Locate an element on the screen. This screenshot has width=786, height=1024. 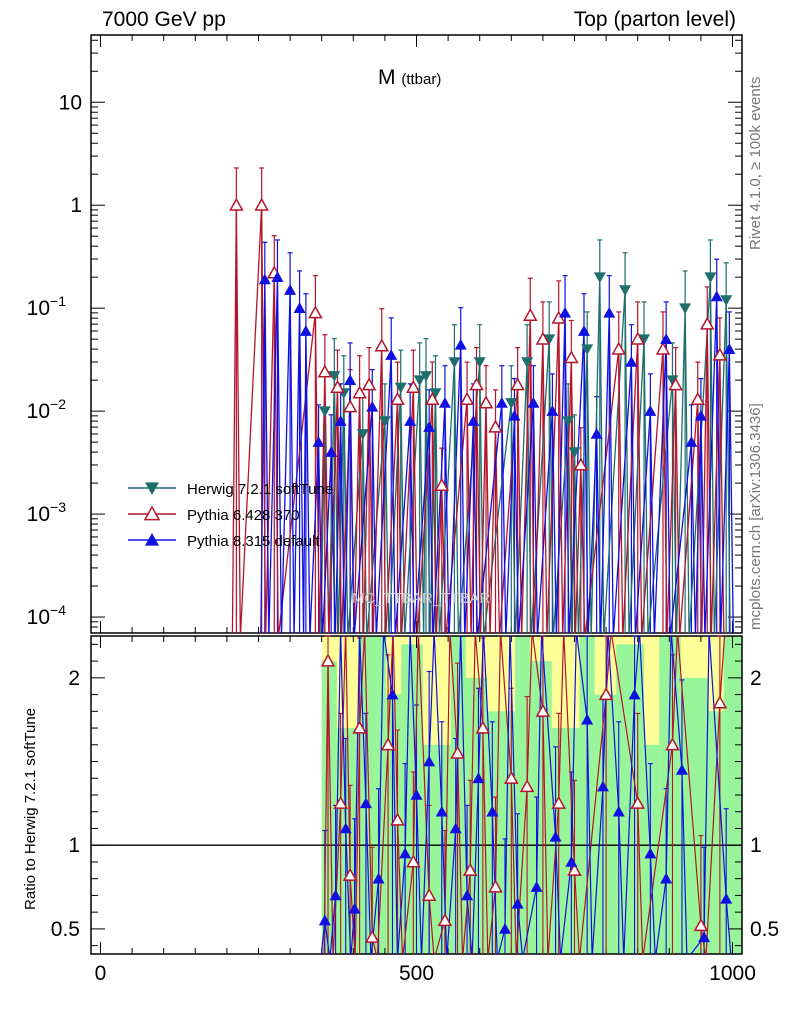
ratio-y-tick-label-right: 0.5 is located at coordinates (764, 929).